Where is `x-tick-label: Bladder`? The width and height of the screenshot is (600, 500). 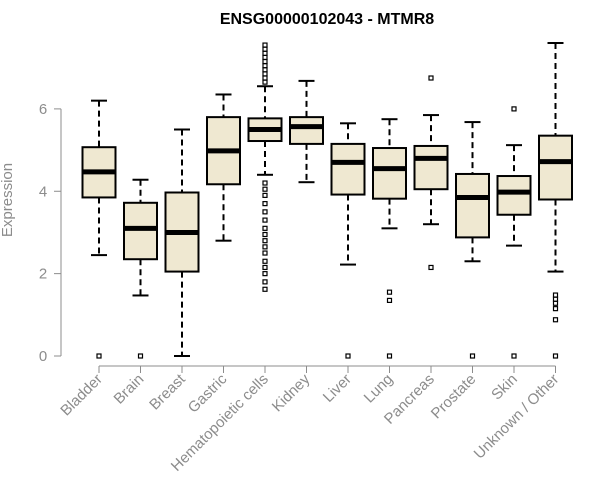 x-tick-label: Bladder is located at coordinates (81, 395).